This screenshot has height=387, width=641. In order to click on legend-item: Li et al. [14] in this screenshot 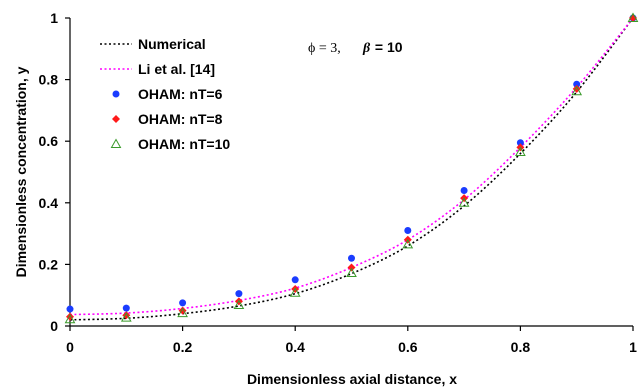, I will do `click(157, 69)`.